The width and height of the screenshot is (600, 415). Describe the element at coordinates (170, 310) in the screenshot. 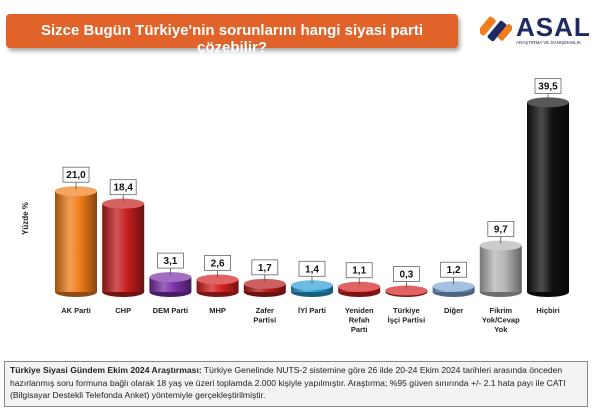

I see `category-label: DEM Parti` at that location.